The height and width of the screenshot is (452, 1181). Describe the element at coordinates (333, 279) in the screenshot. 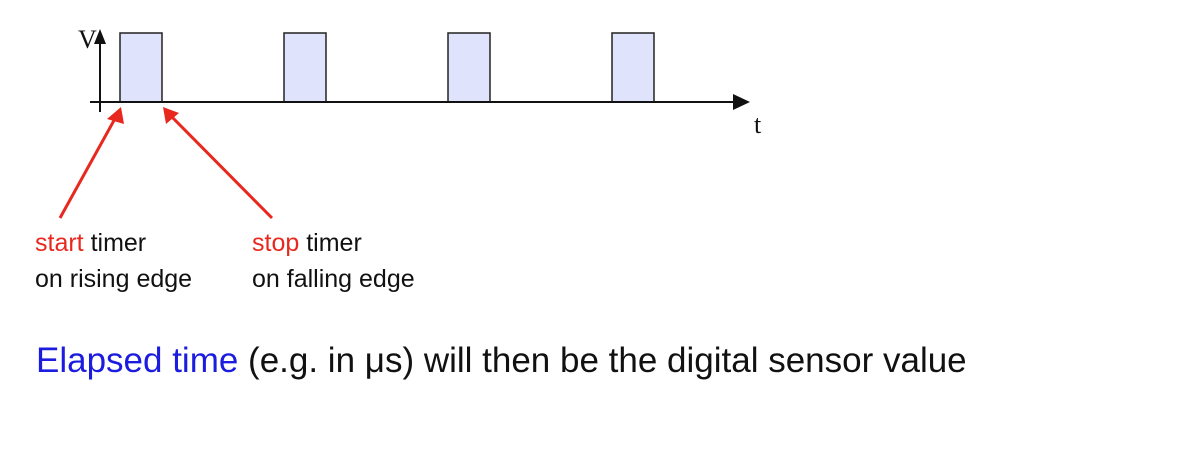

I see `stop-caption-line-2: on falling edge` at that location.